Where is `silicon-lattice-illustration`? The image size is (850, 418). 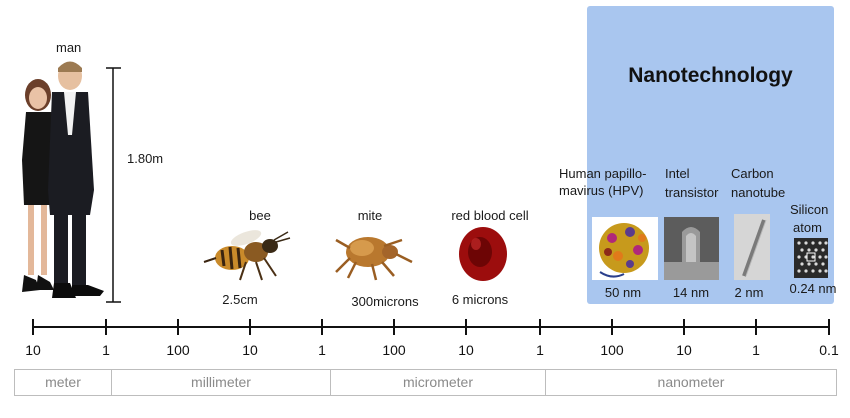 silicon-lattice-illustration is located at coordinates (811, 258).